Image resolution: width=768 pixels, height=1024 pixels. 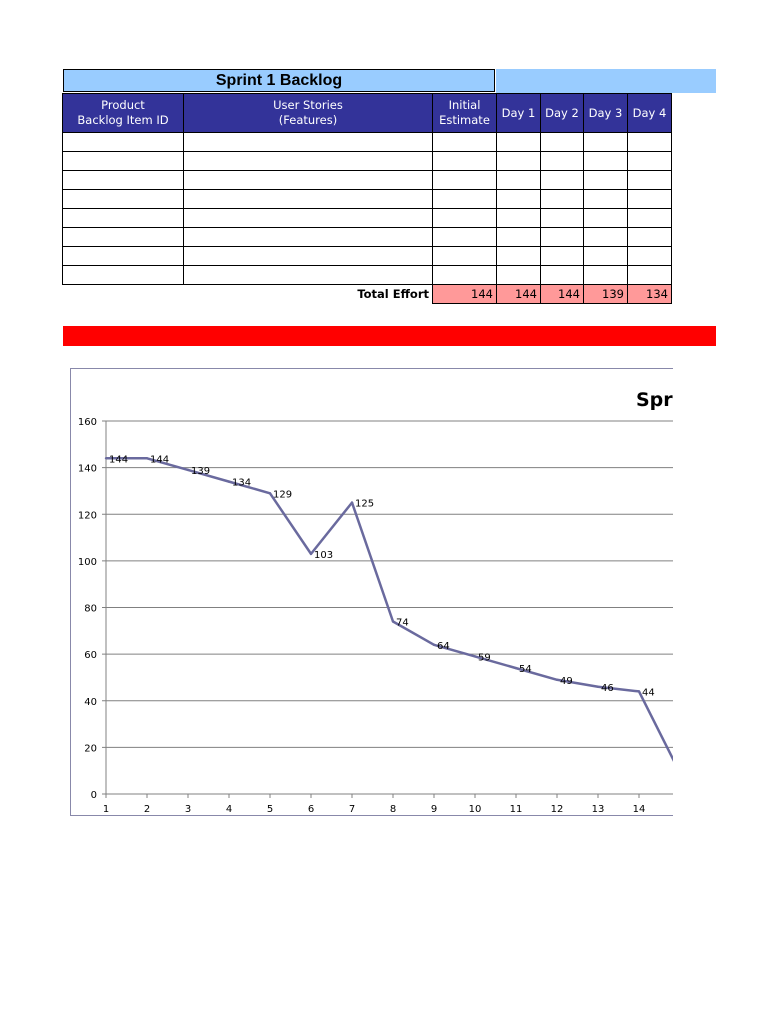 What do you see at coordinates (123, 113) in the screenshot?
I see `header-backlog-item-id: Product Backlog Item ID` at bounding box center [123, 113].